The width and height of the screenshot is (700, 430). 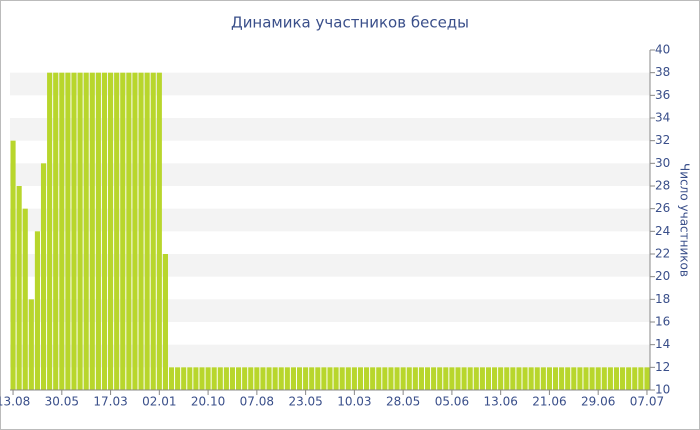 What do you see at coordinates (662, 140) in the screenshot?
I see `y-tick-label: 32` at bounding box center [662, 140].